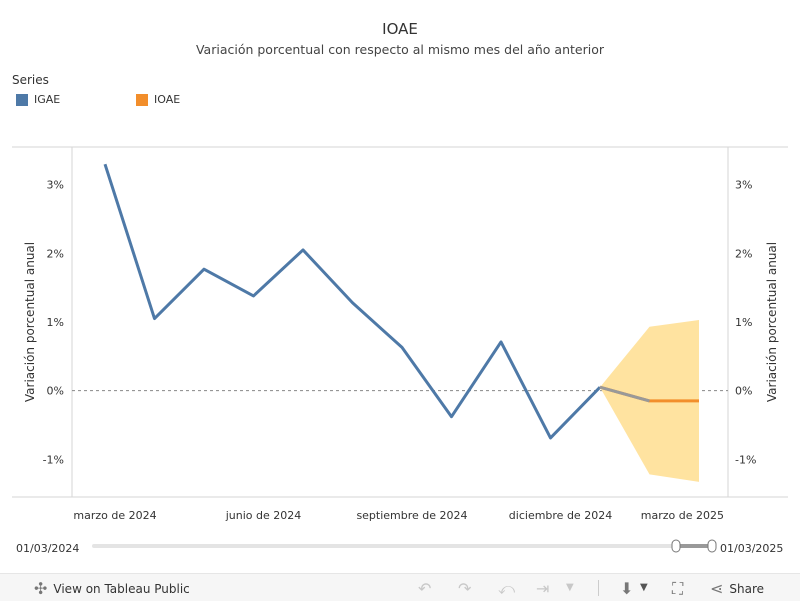 This screenshot has width=800, height=601. Describe the element at coordinates (53, 459) in the screenshot. I see `y-tick-left: -1%` at that location.